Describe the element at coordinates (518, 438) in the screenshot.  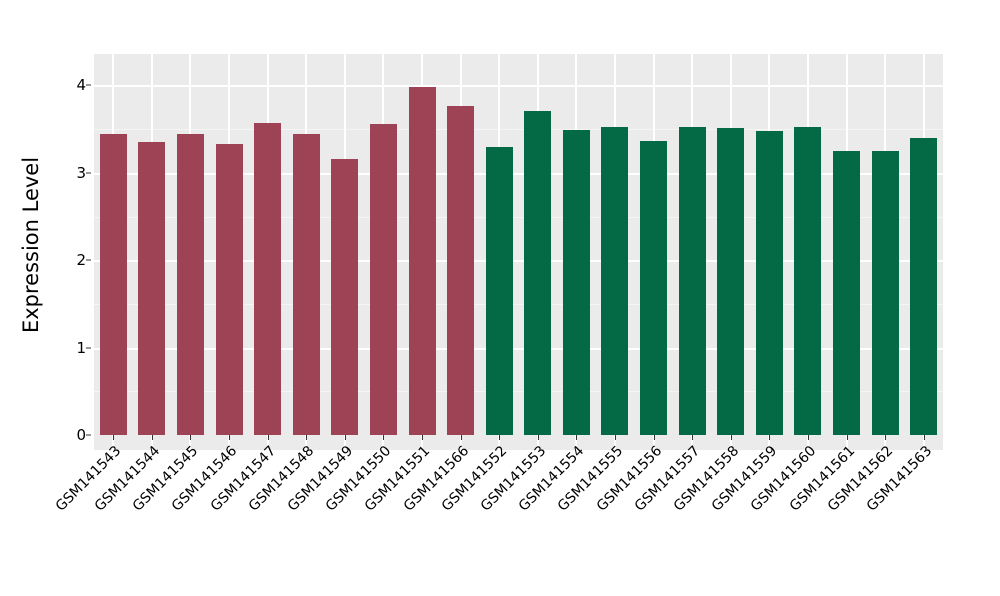
I see `x-axis-ticks` at that location.